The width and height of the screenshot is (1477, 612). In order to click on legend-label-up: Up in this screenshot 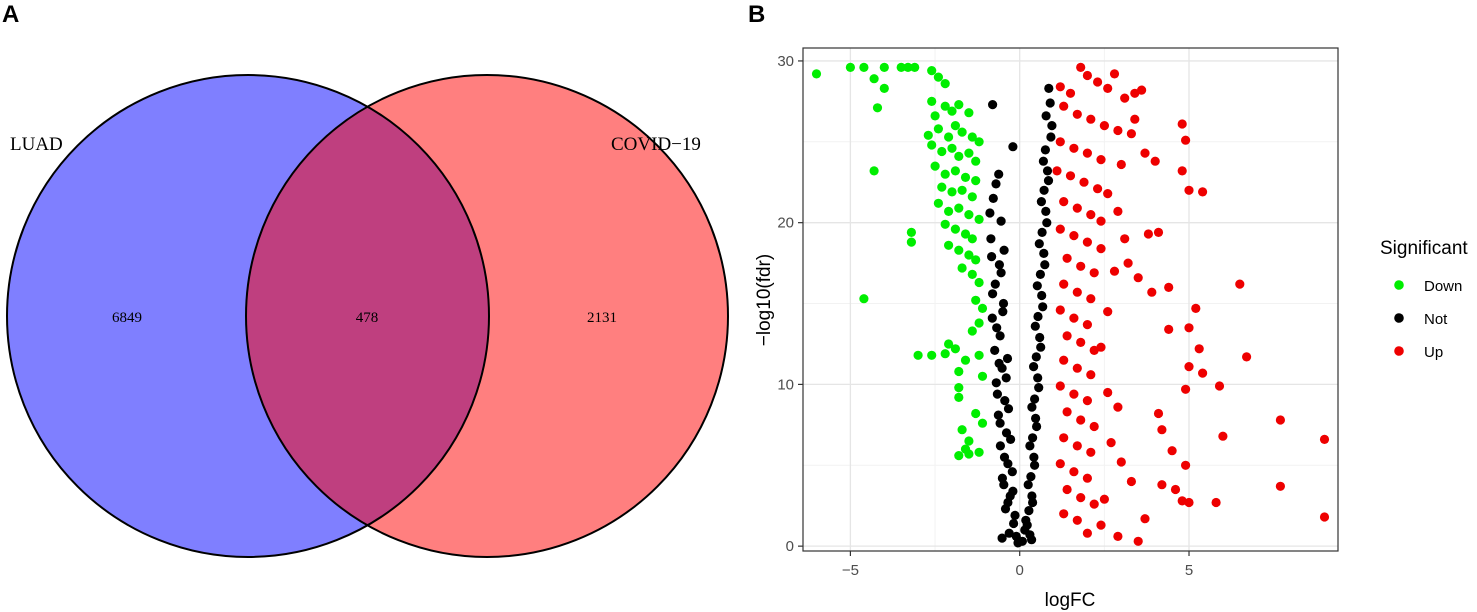, I will do `click(1433, 352)`.